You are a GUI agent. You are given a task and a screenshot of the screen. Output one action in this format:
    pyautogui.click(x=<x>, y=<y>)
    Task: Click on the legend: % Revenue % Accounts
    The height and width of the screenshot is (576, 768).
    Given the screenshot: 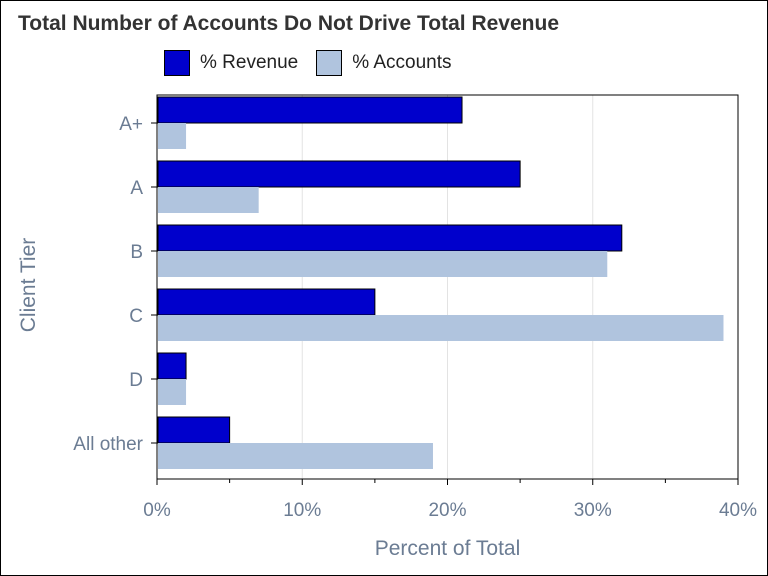 What is the action you would take?
    pyautogui.click(x=317, y=63)
    